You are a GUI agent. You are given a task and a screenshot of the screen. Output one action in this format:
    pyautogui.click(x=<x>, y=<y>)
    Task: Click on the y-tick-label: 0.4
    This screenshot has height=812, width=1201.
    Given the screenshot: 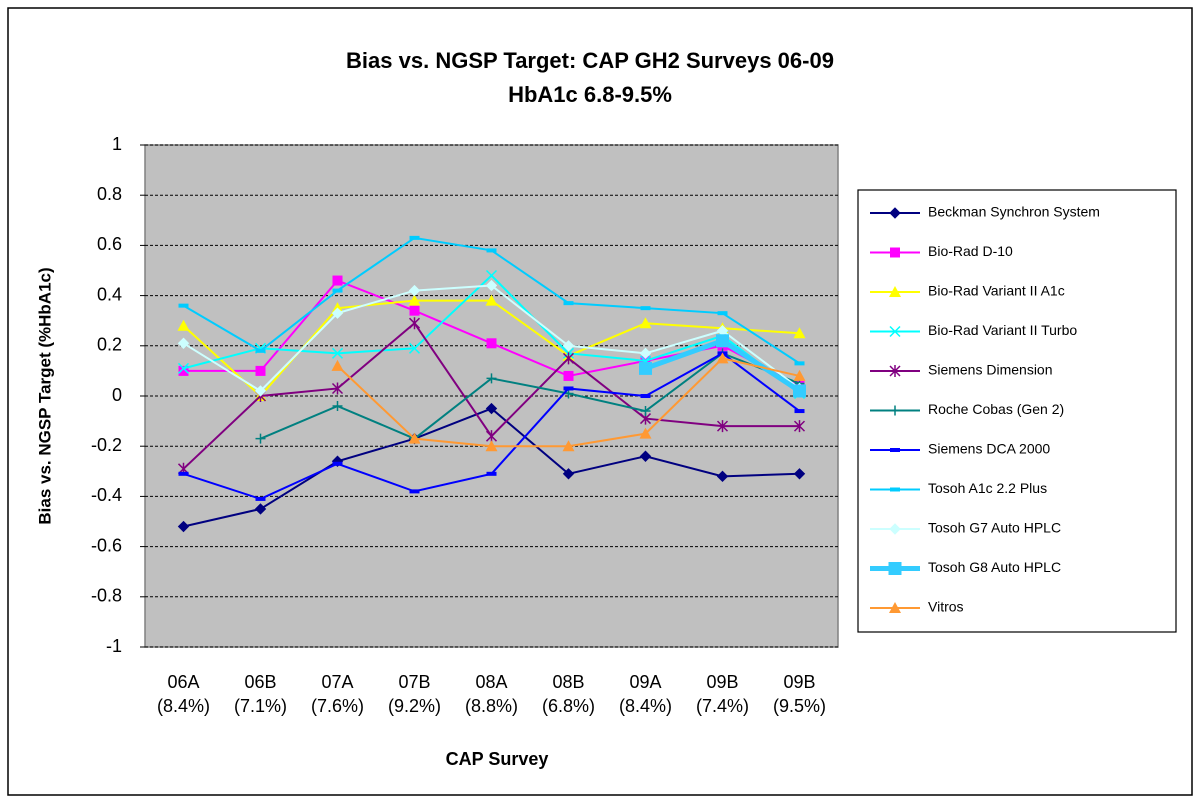 What is the action you would take?
    pyautogui.click(x=109, y=294)
    